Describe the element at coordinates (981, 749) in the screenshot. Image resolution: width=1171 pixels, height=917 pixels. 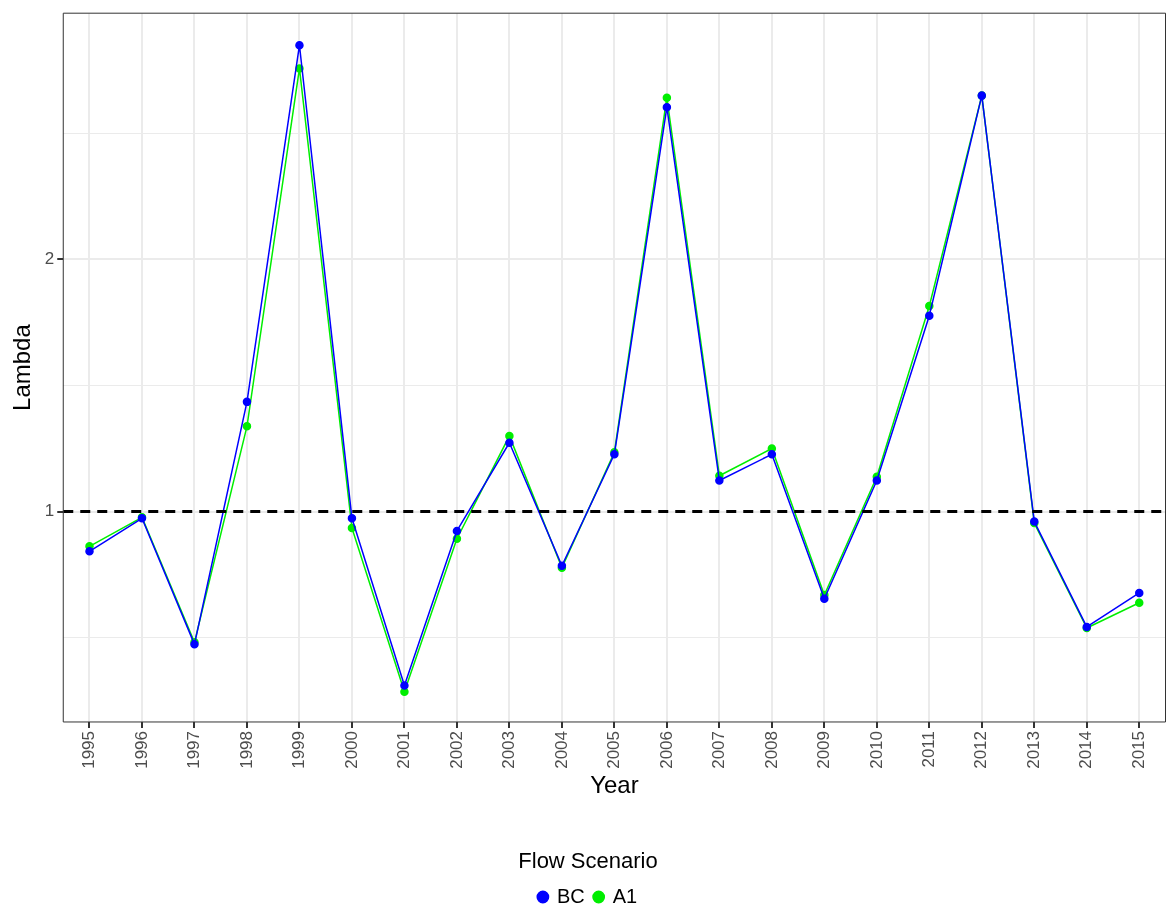
I see `x-tick-label: 2012` at that location.